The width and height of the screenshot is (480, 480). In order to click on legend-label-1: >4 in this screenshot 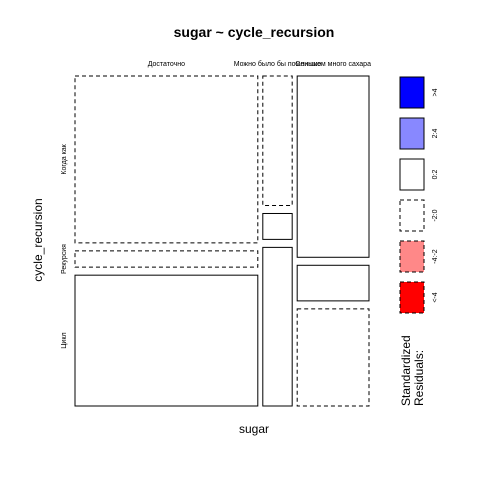, I will do `click(435, 92)`.